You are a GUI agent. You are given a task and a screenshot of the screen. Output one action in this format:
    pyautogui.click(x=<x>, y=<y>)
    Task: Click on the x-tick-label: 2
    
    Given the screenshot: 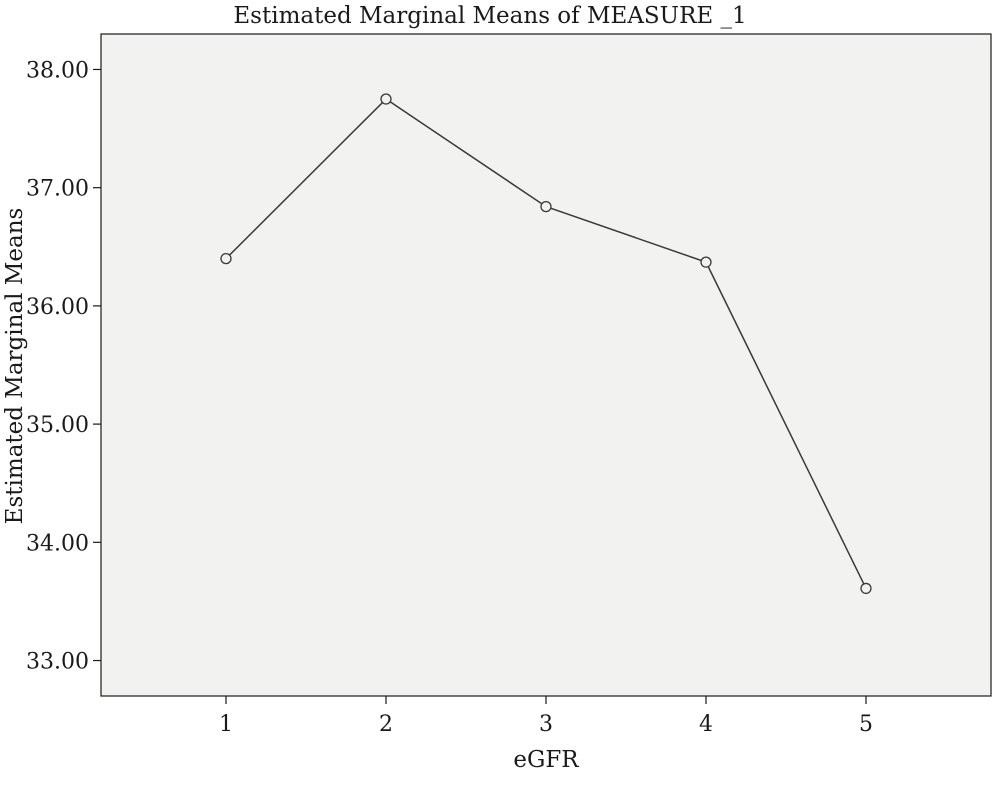 What is the action you would take?
    pyautogui.click(x=386, y=724)
    